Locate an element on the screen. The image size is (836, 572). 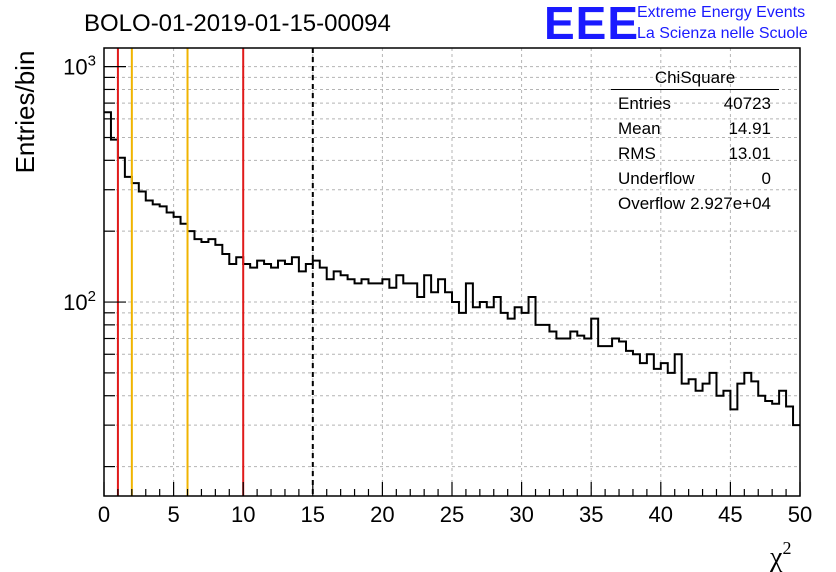
x-tick-label: 35 is located at coordinates (591, 514).